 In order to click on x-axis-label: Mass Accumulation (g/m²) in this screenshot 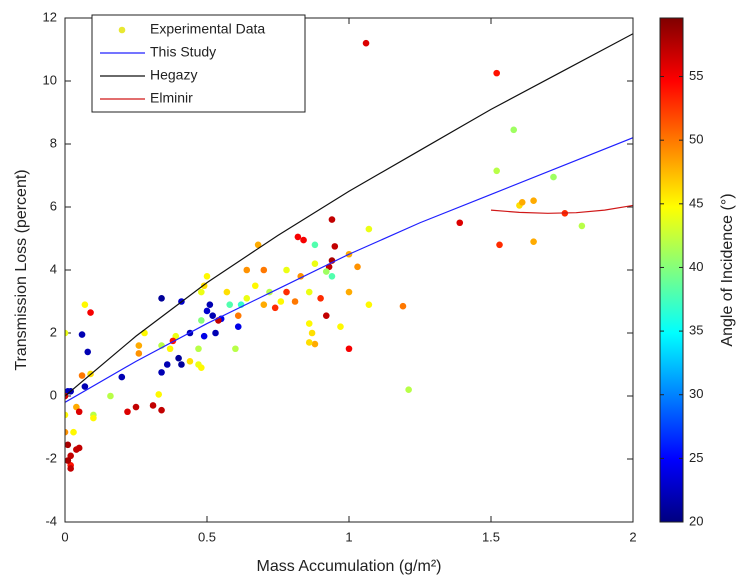, I will do `click(349, 566)`.